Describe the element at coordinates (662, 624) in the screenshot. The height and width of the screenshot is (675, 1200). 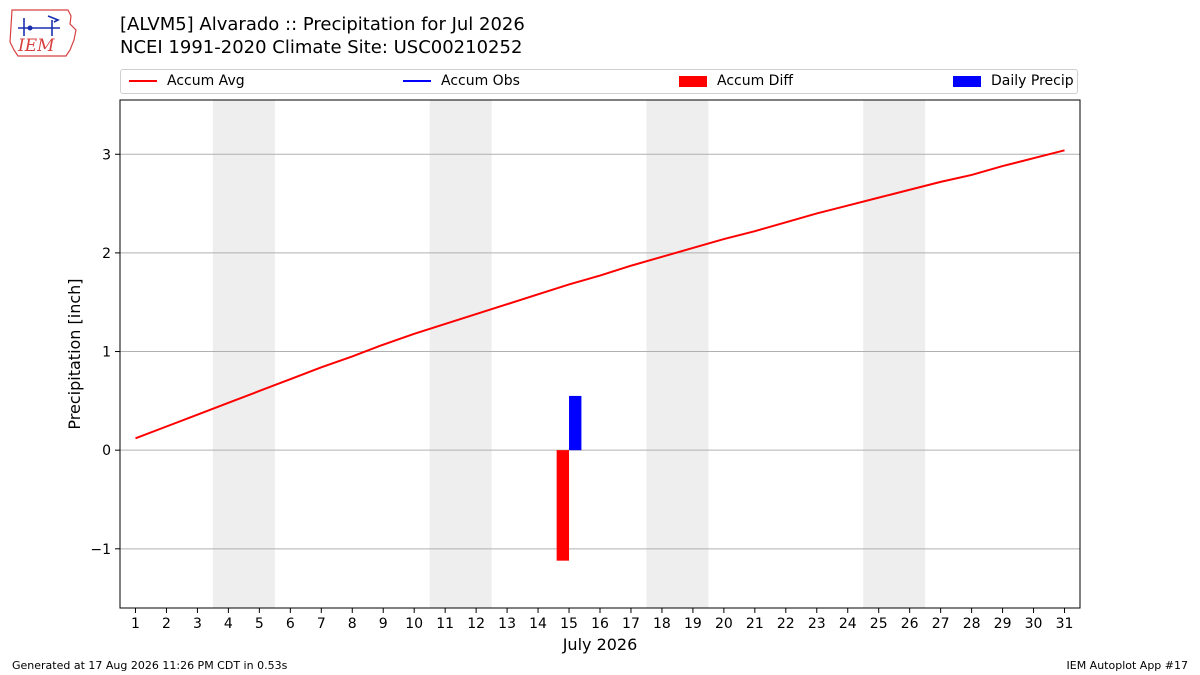
I see `x-tick-label-17: 18` at that location.